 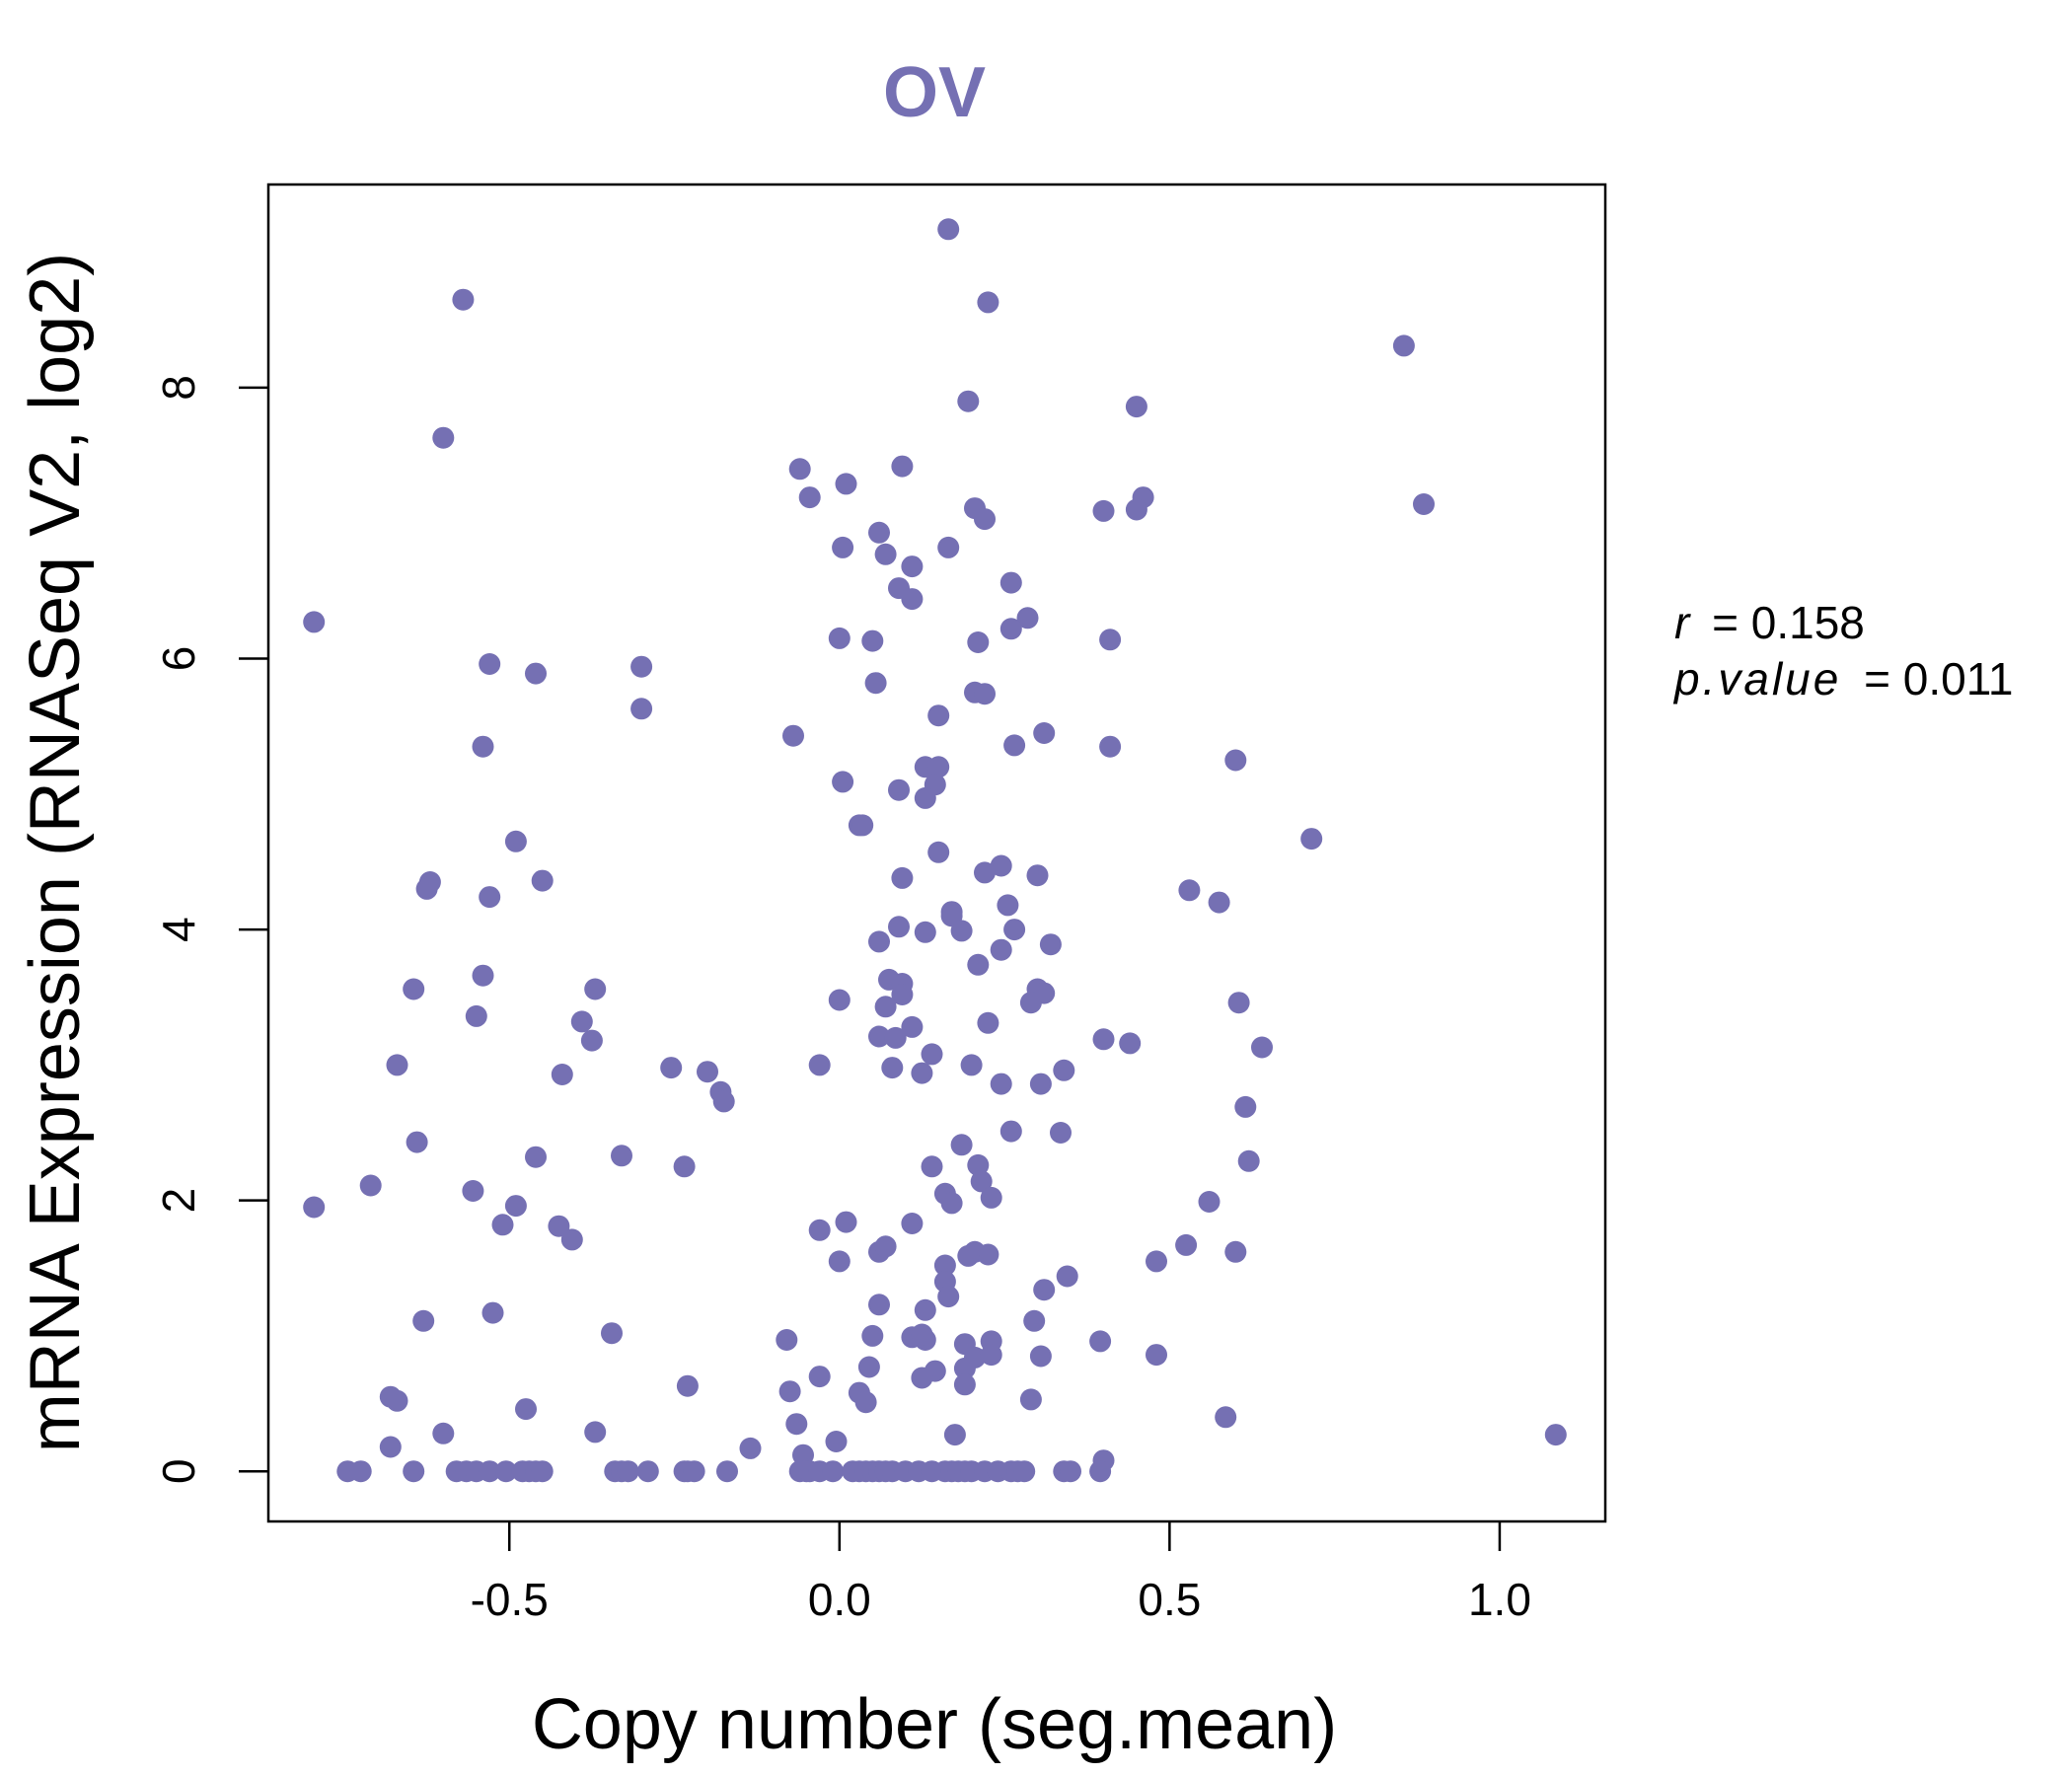 I want to click on y-axis-label: mRNA Expression (RNASeq V2, log2), so click(x=56, y=853).